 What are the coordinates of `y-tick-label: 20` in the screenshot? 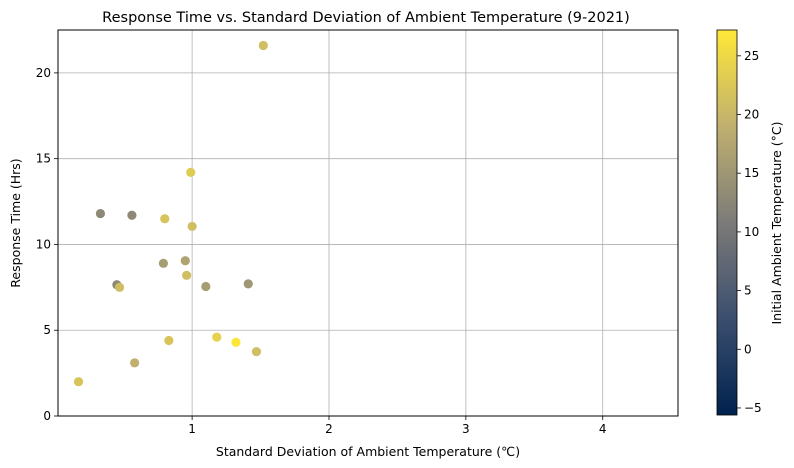 It's located at (43, 73).